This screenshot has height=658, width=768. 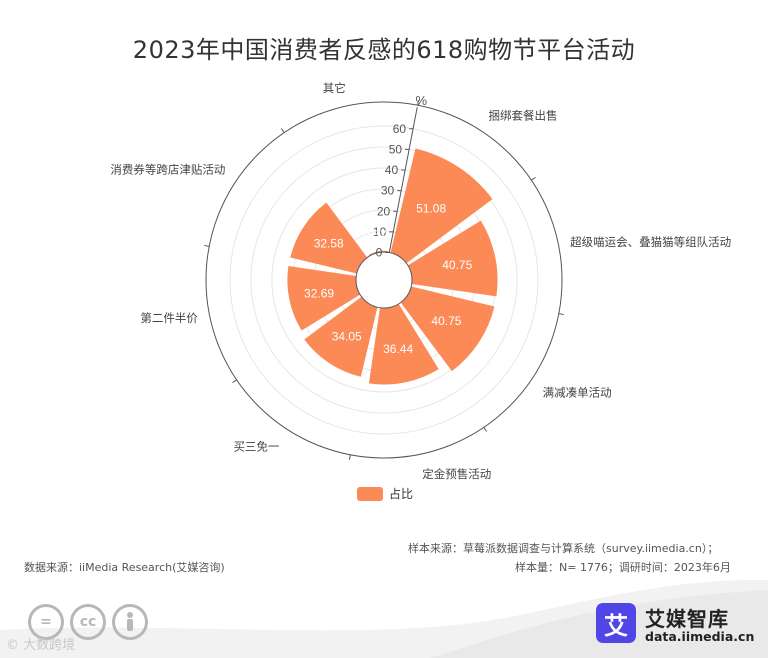 I want to click on bar-value-label: 32.69, so click(x=319, y=293).